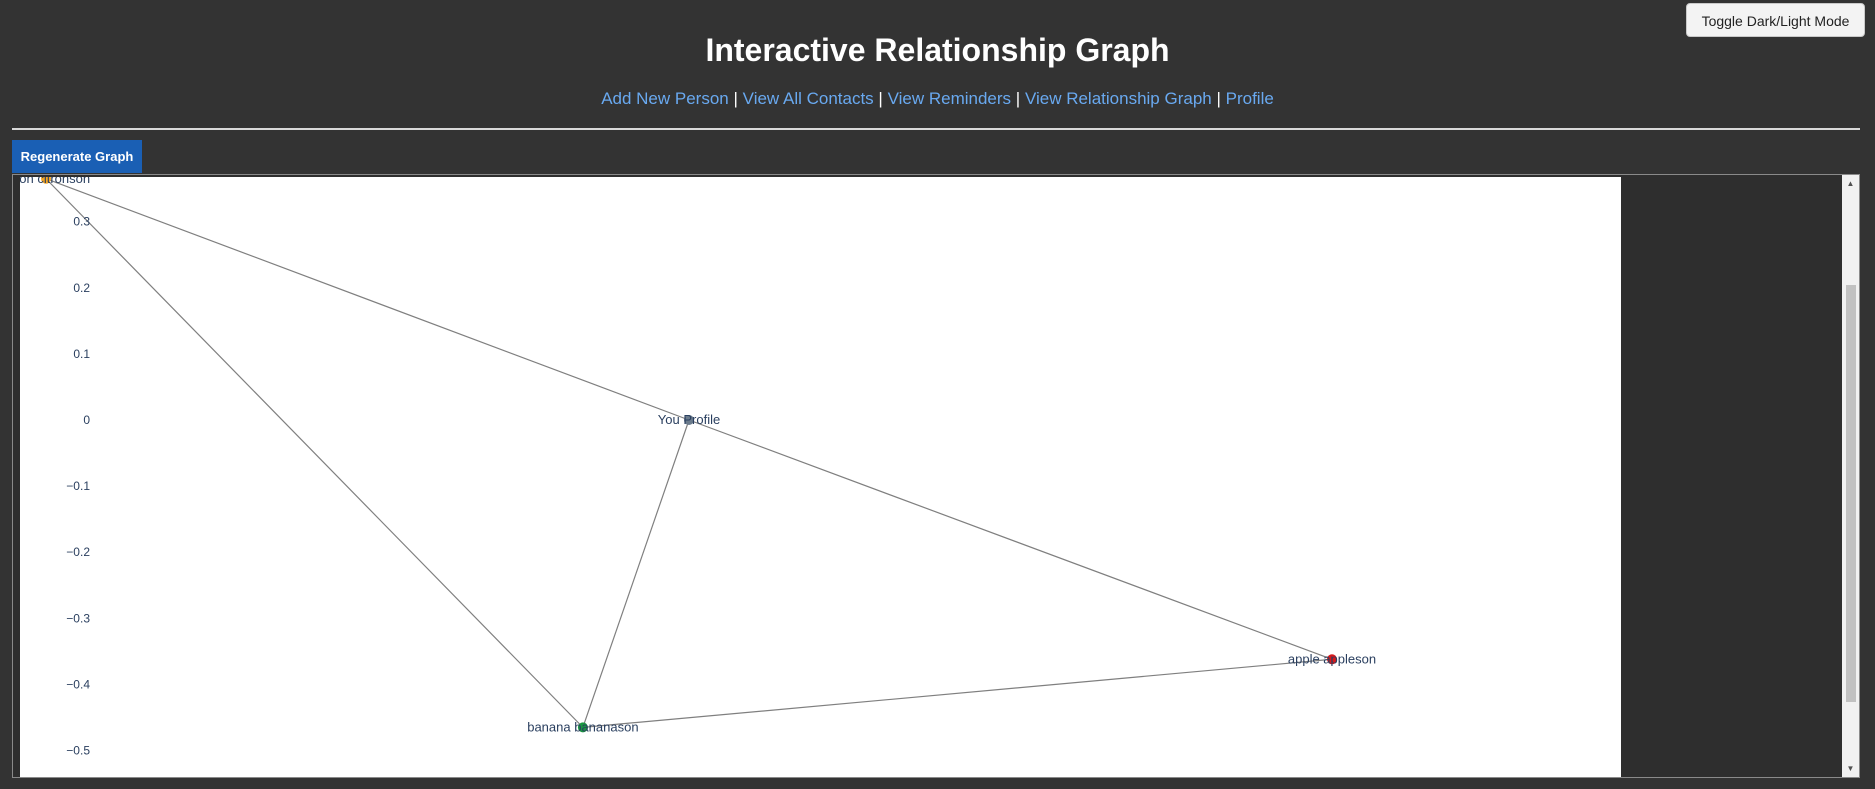 The image size is (1875, 789). I want to click on graph-node-label: citron citronson, so click(55, 181).